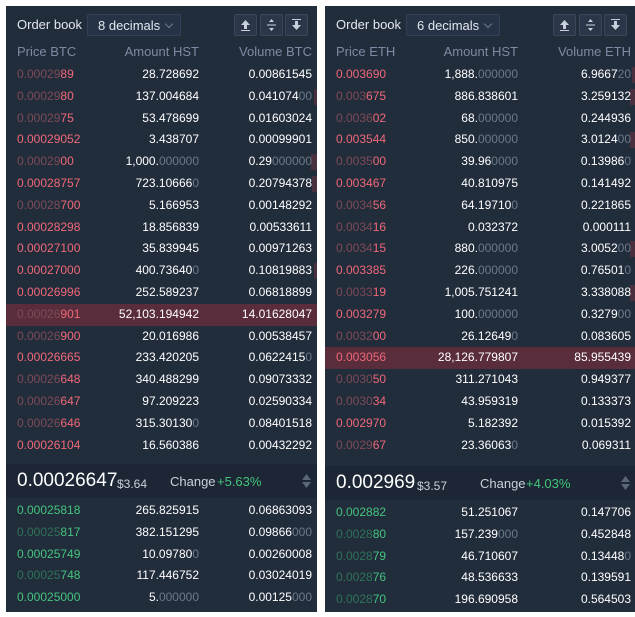 This screenshot has width=635, height=617. I want to click on volume-cell: 0.564503, so click(606, 599).